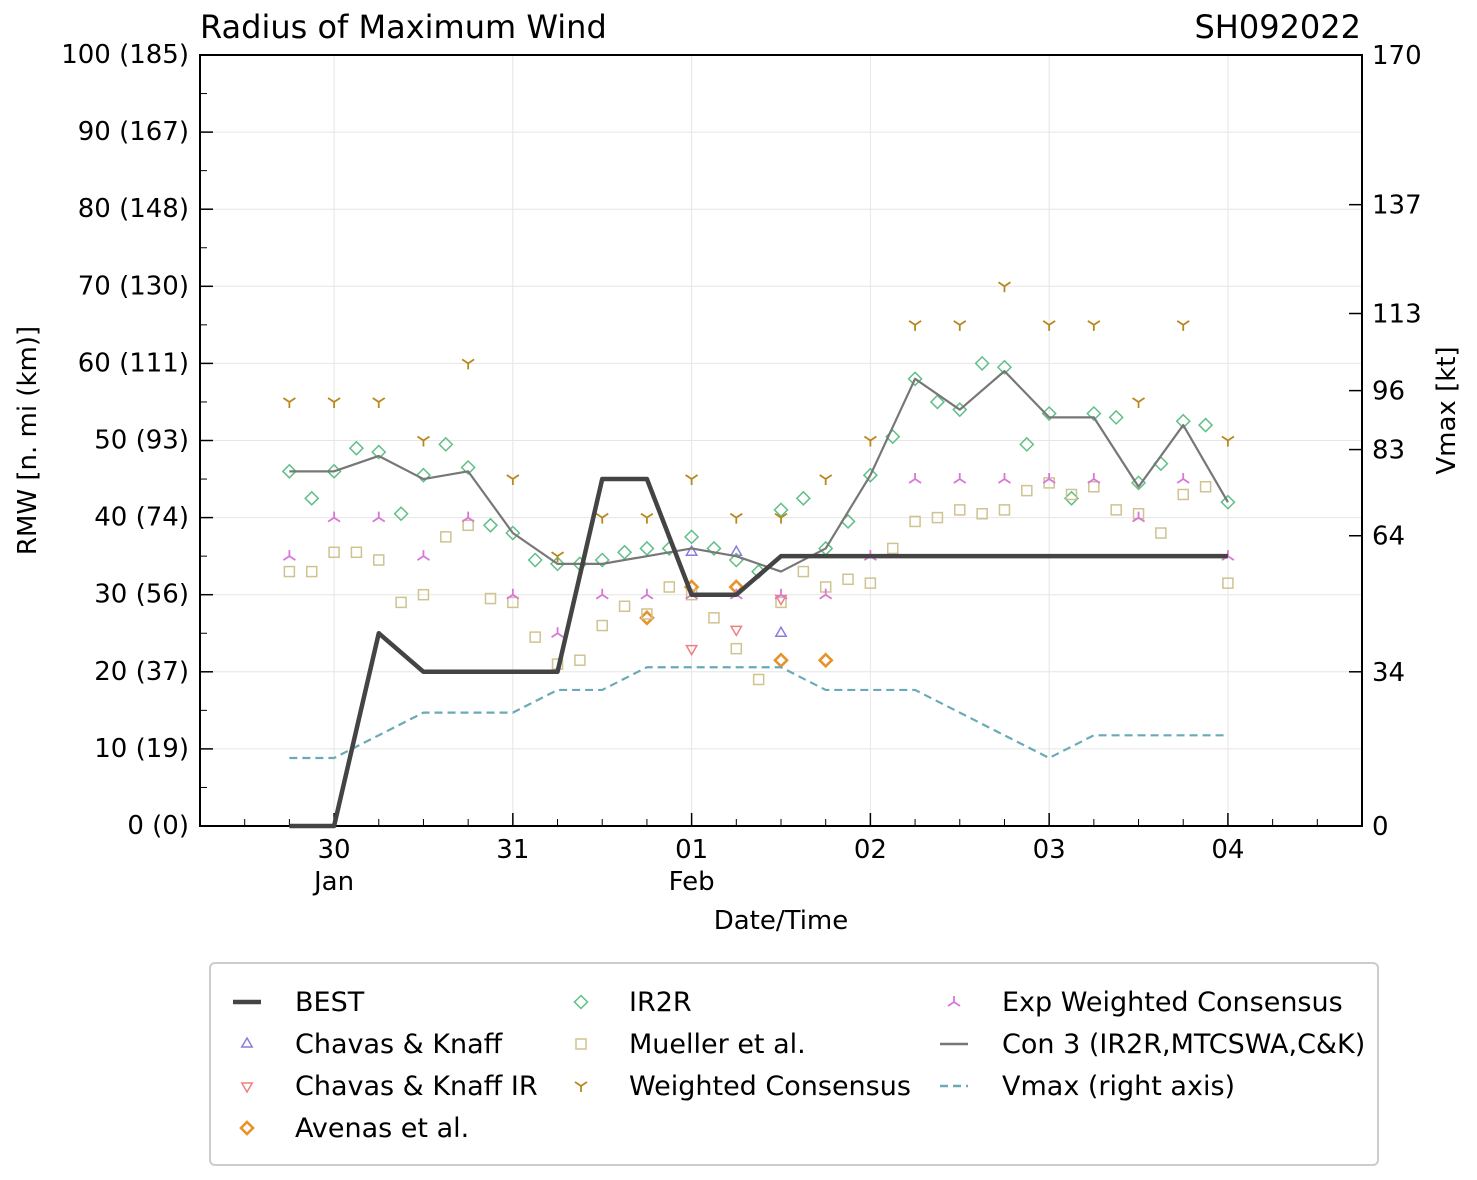 The width and height of the screenshot is (1477, 1180). What do you see at coordinates (1049, 850) in the screenshot?
I see `x-tick-label: 03` at bounding box center [1049, 850].